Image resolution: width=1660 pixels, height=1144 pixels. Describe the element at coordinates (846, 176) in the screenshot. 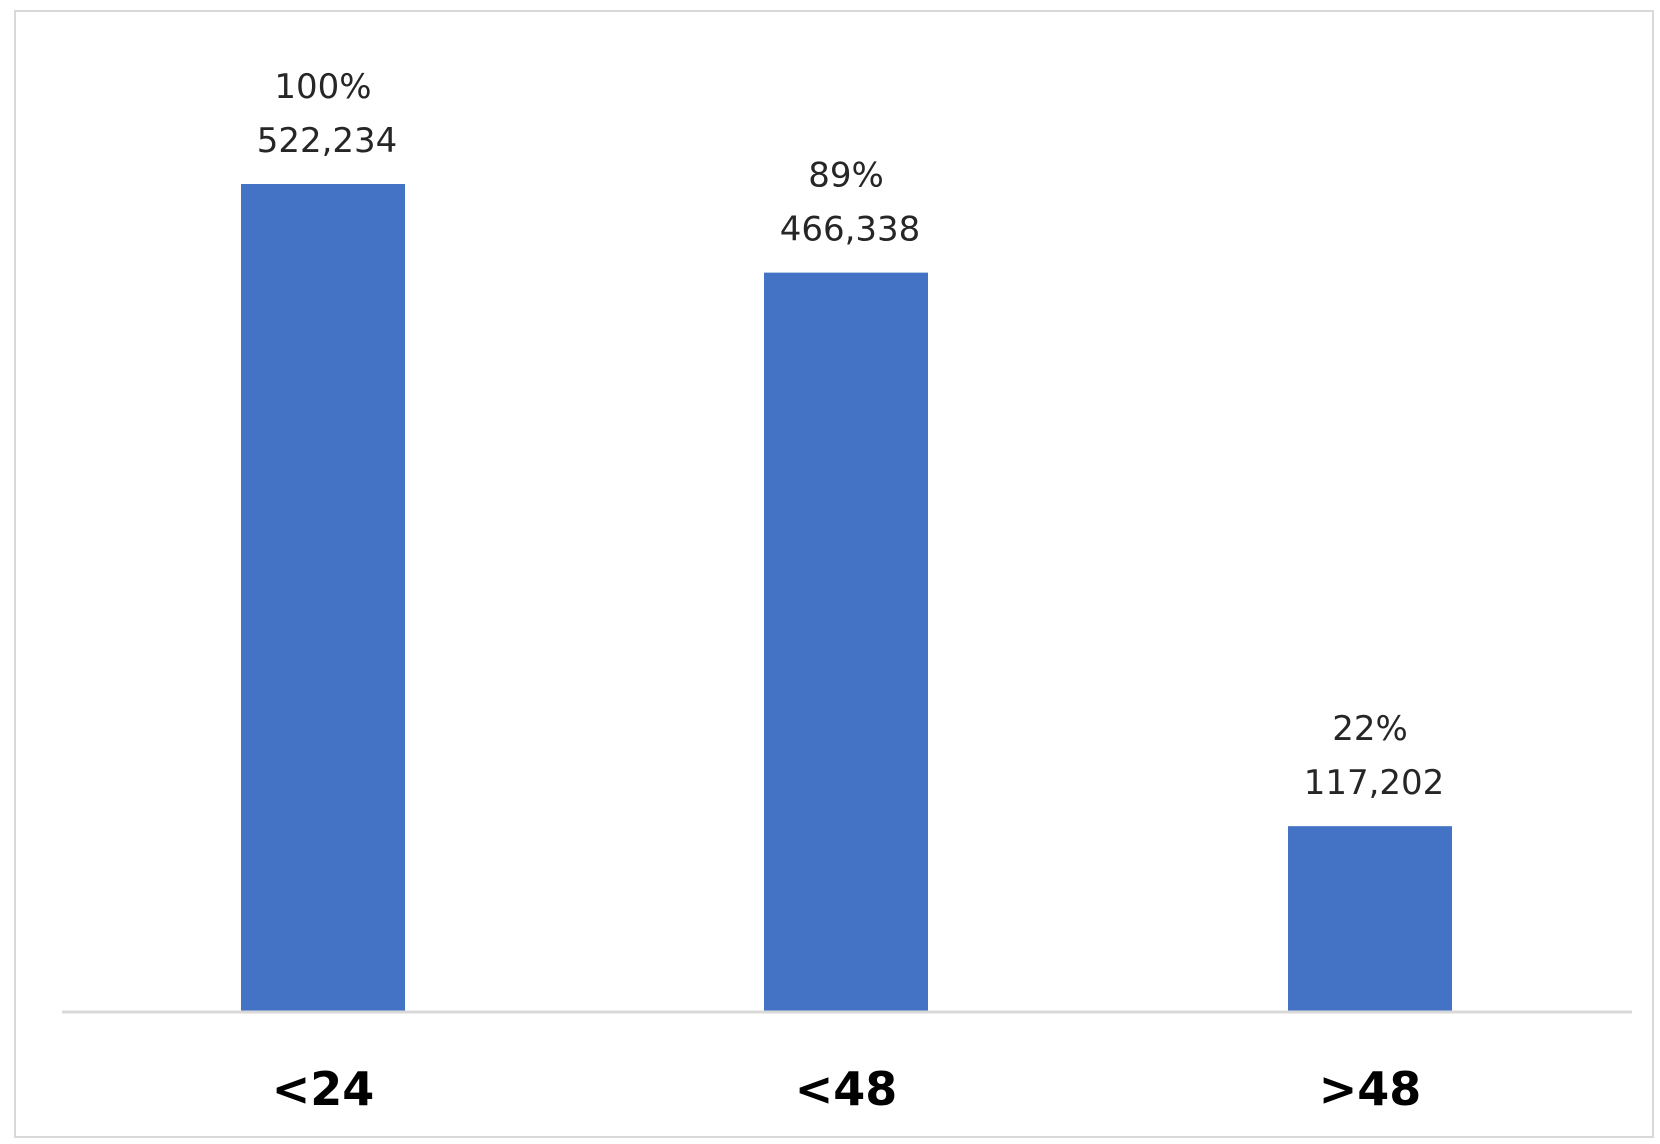

I see `percent-label-2: 89%` at that location.